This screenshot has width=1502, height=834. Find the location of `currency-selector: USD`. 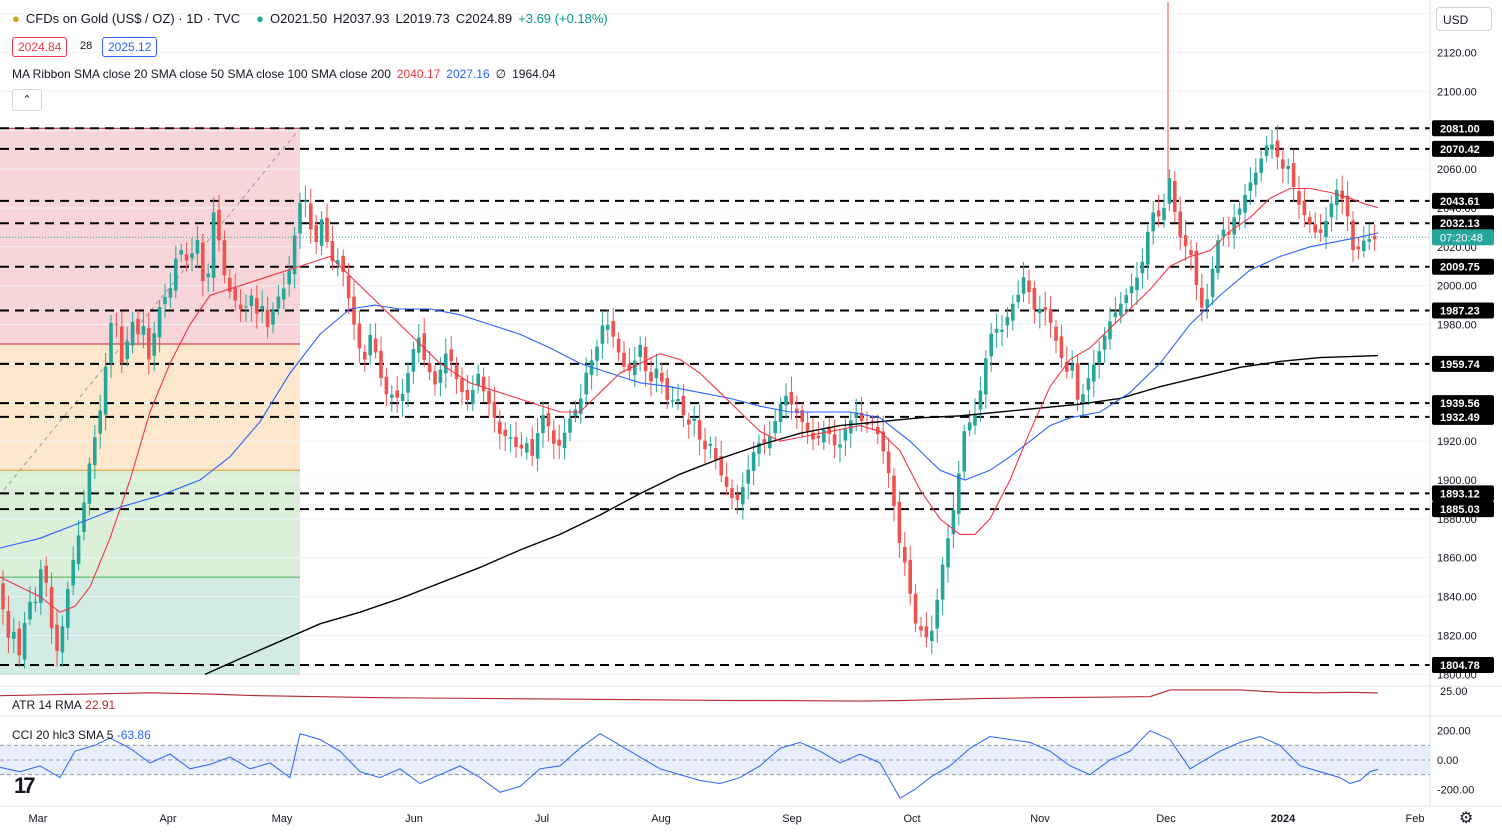

currency-selector: USD is located at coordinates (1464, 19).